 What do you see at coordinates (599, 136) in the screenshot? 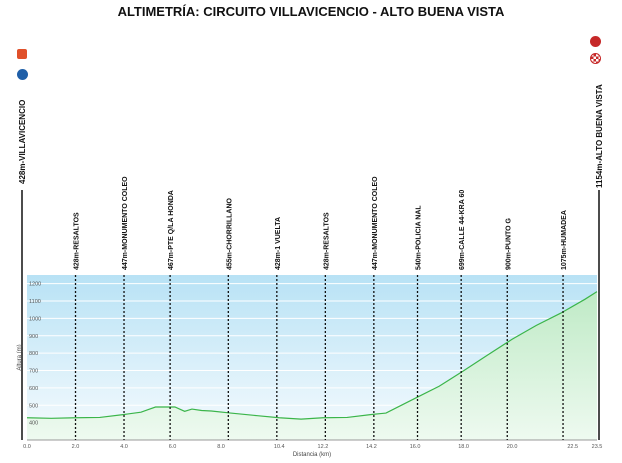
I see `endpoint-label: 1154m-ALTO BUENA VISTA` at bounding box center [599, 136].